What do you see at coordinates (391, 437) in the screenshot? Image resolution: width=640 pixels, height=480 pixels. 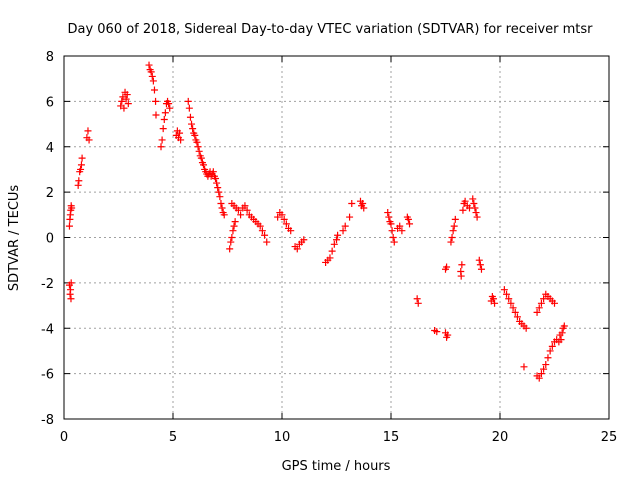 I see `x-tick-label: 15` at bounding box center [391, 437].